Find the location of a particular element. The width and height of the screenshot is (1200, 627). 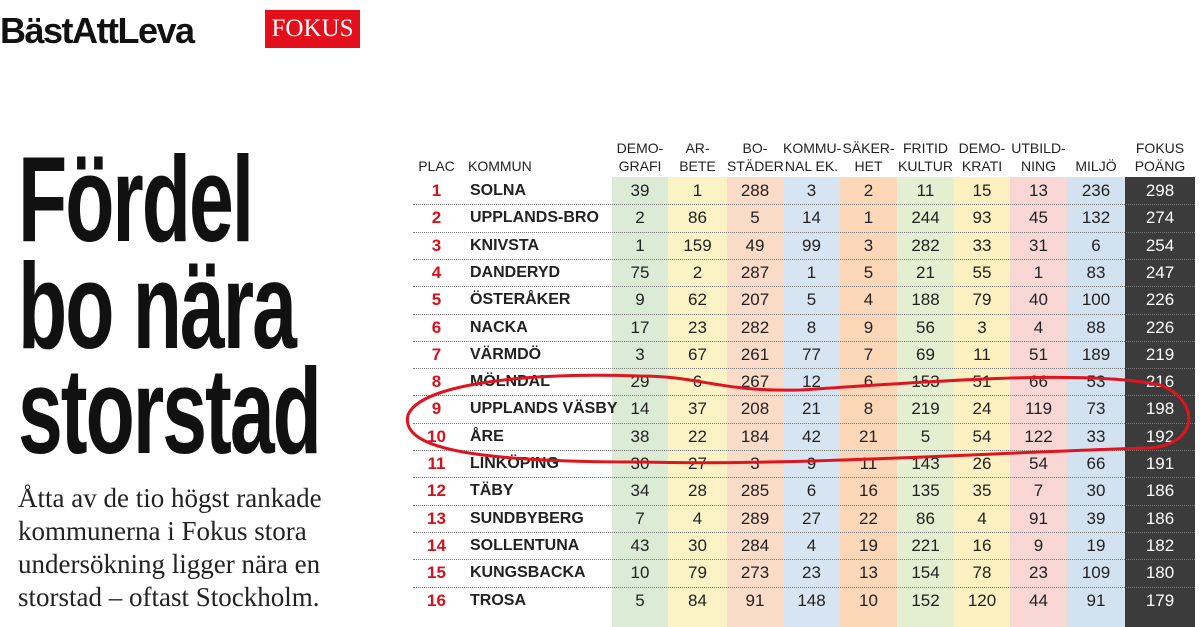

column-header: DEMO- is located at coordinates (982, 148).